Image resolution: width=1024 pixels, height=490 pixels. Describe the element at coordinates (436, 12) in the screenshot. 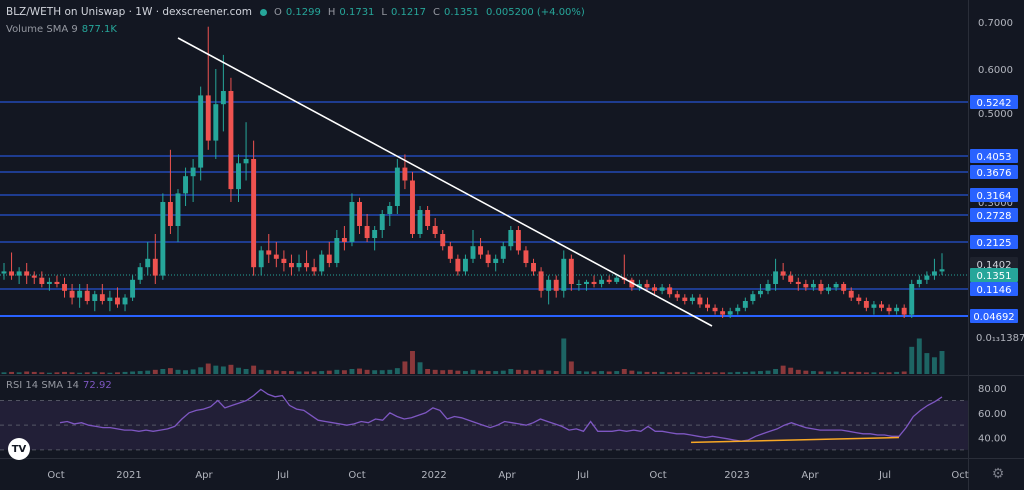

I see `ohlc-close-key: C` at that location.